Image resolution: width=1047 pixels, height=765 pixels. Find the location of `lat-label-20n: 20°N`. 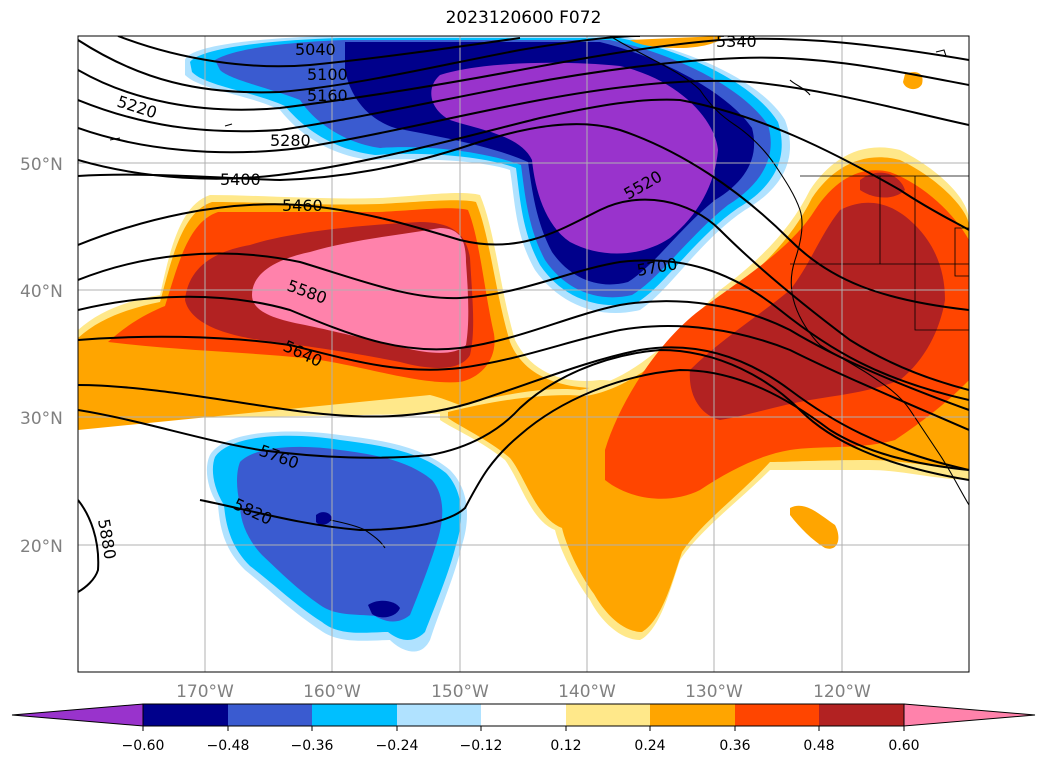

lat-label-20n: 20°N is located at coordinates (41, 547).